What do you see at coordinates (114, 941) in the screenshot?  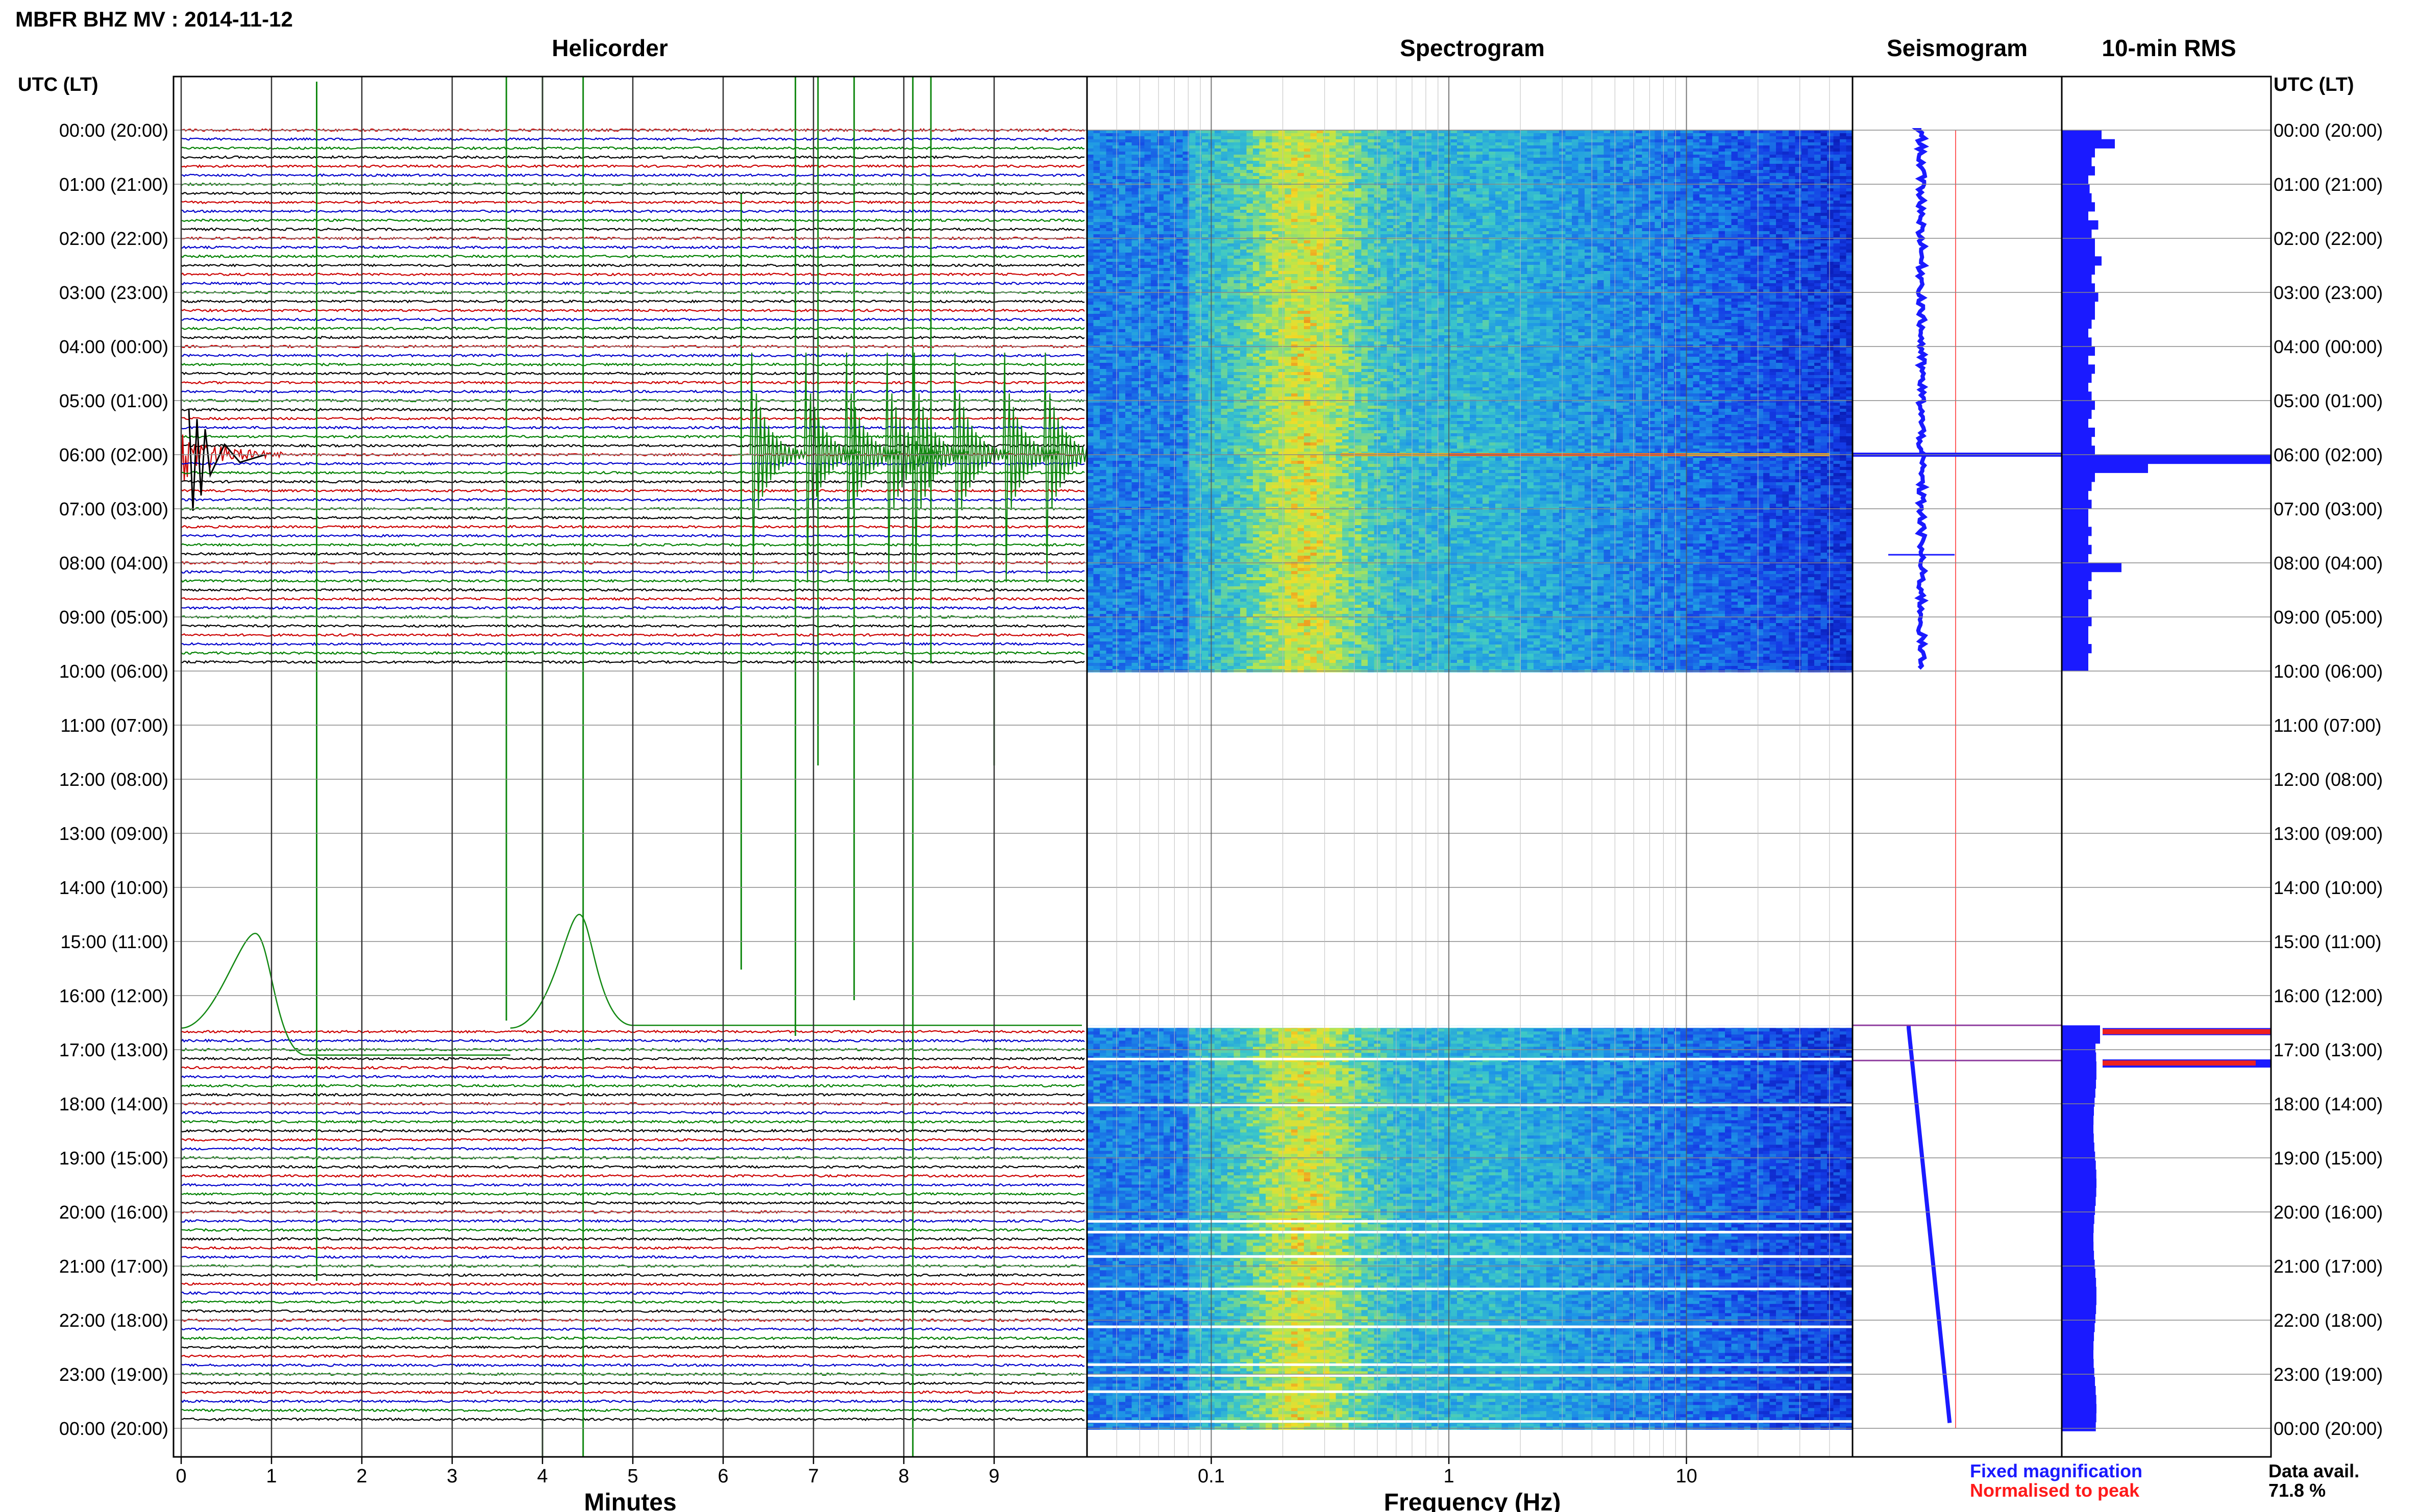 I see `hour-label-left: 15:00 (11:00)` at bounding box center [114, 941].